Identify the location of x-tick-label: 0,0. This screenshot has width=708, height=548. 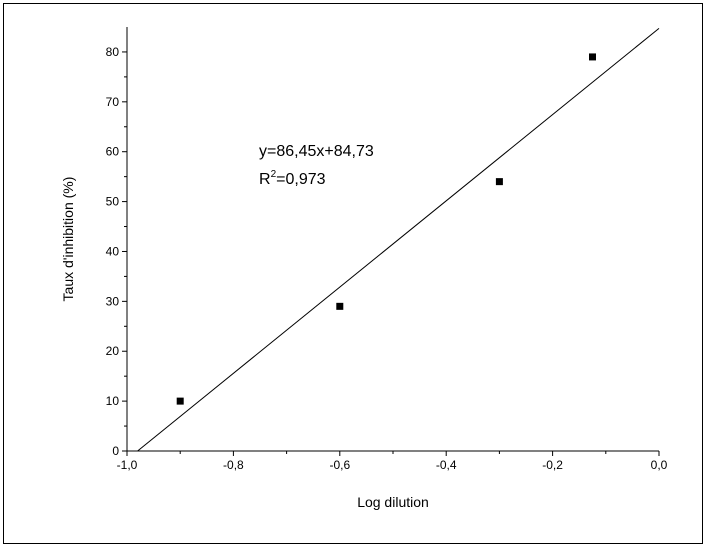
(659, 465).